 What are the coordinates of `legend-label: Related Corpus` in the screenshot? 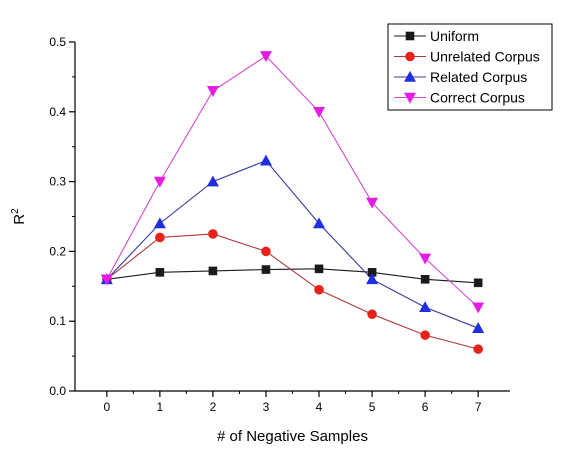 It's located at (478, 77).